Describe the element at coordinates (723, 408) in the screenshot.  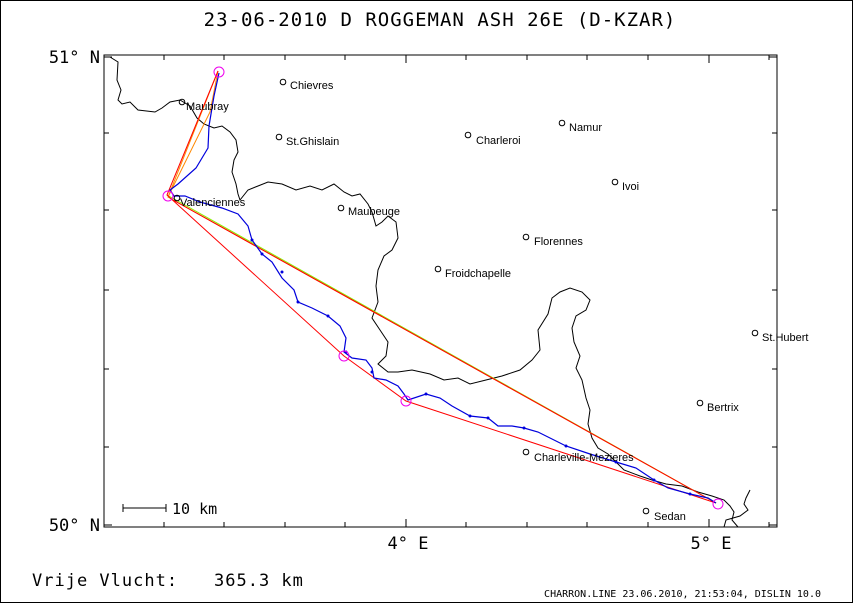
I see `svg-text: Bertrix` at that location.